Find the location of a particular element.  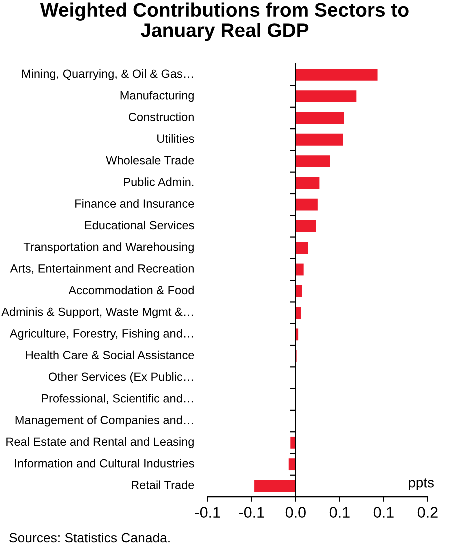

y-tick-label: Public Admin. is located at coordinates (159, 182).